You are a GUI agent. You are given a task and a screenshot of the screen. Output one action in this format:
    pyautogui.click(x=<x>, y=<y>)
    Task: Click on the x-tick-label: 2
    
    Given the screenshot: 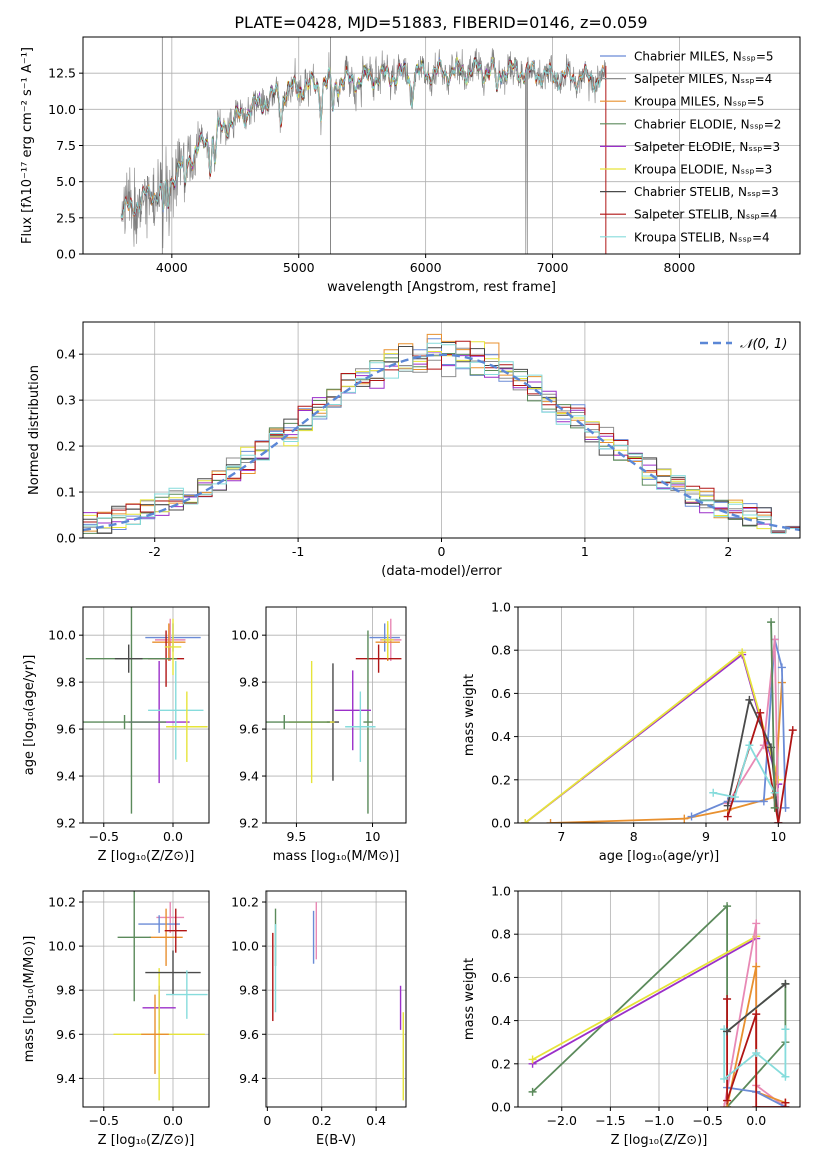 What is the action you would take?
    pyautogui.click(x=728, y=551)
    